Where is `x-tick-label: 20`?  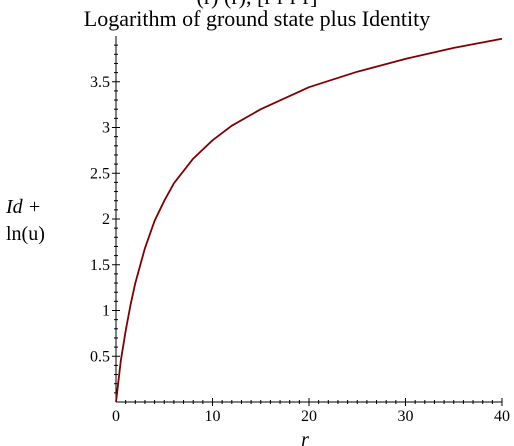 x-tick-label: 20 is located at coordinates (309, 416).